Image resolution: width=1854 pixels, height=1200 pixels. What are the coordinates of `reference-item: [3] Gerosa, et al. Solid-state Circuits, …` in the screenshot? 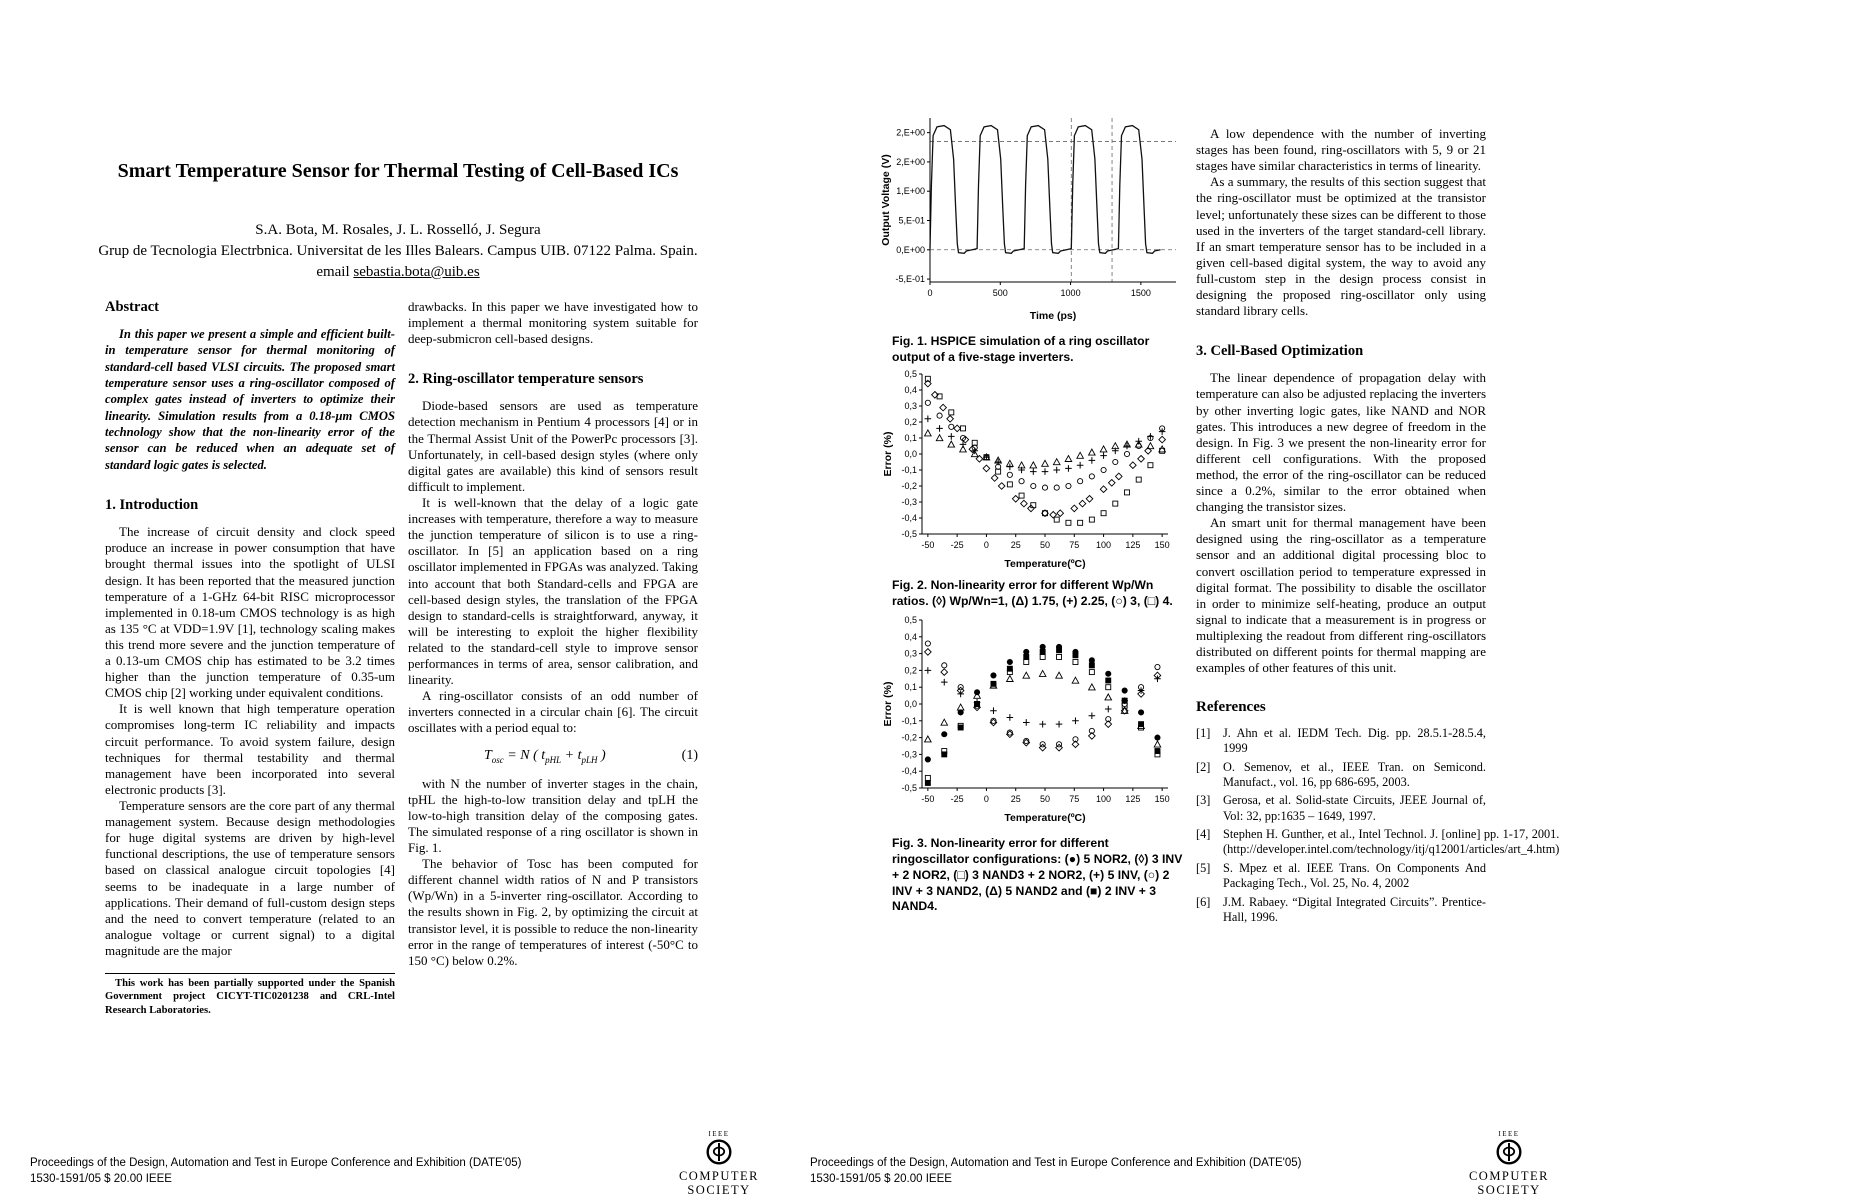 It's located at (1341, 808).